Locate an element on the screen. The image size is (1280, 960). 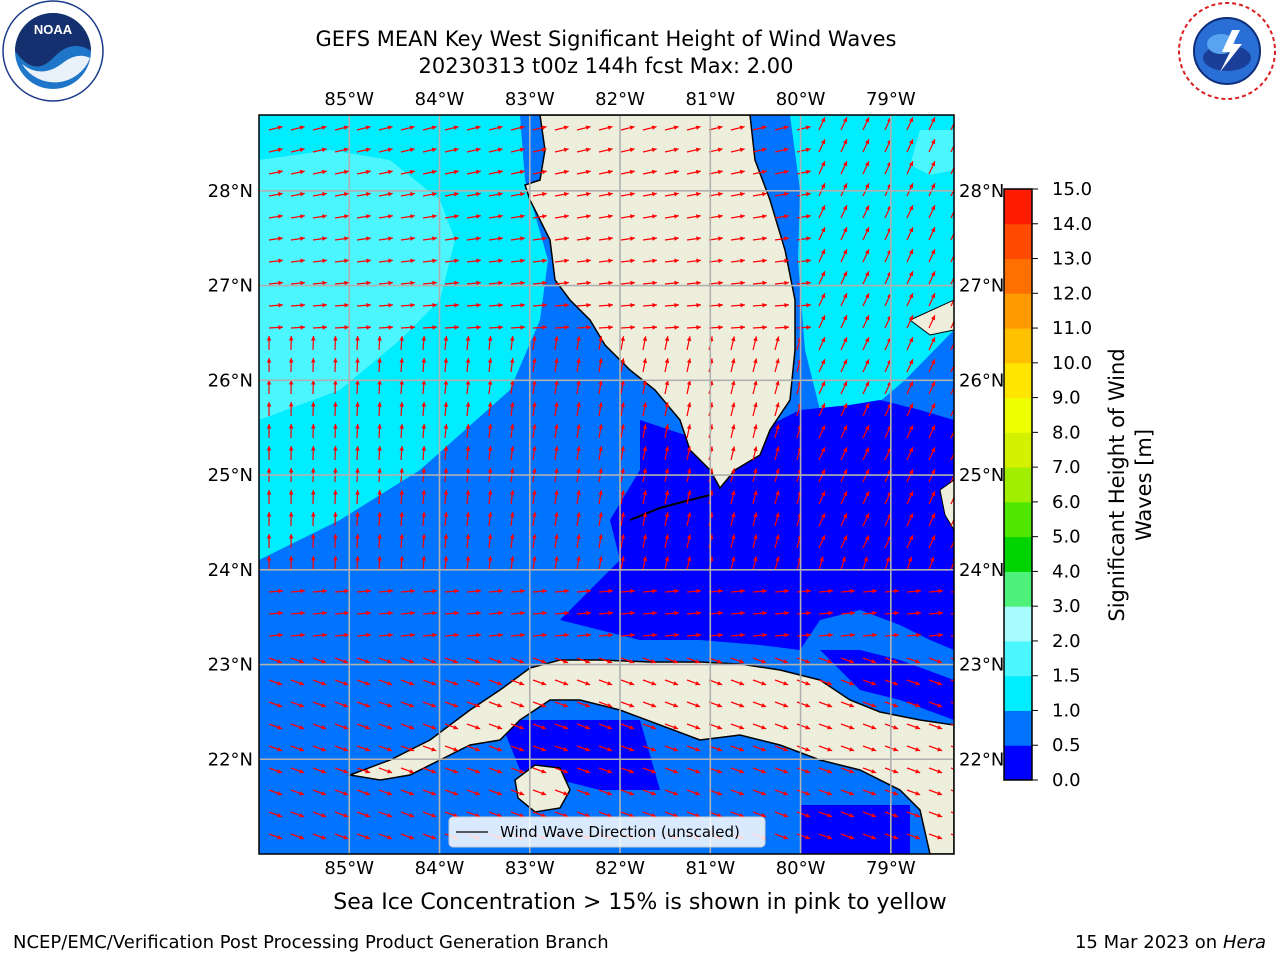
lon-tick-bottom: 79°W is located at coordinates (891, 868).